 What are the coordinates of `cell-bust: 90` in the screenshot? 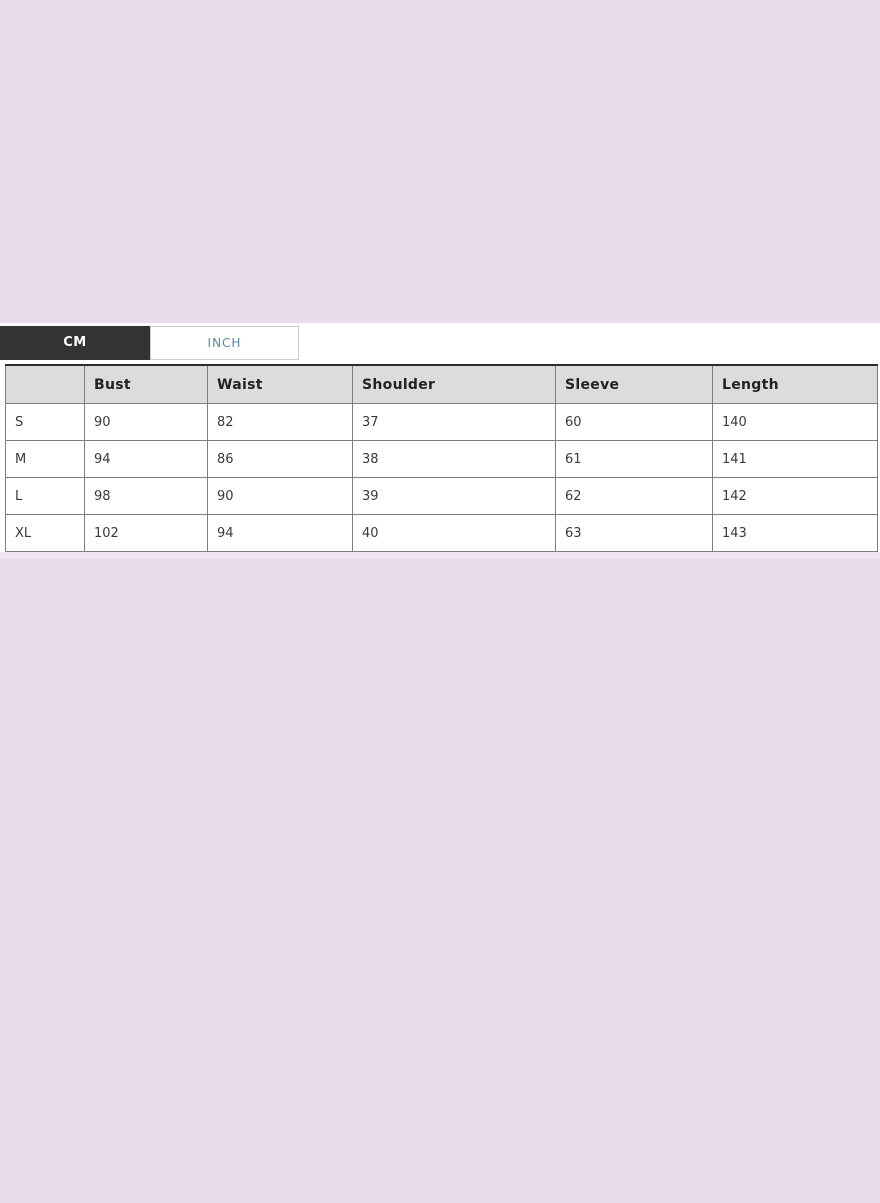 It's located at (146, 422).